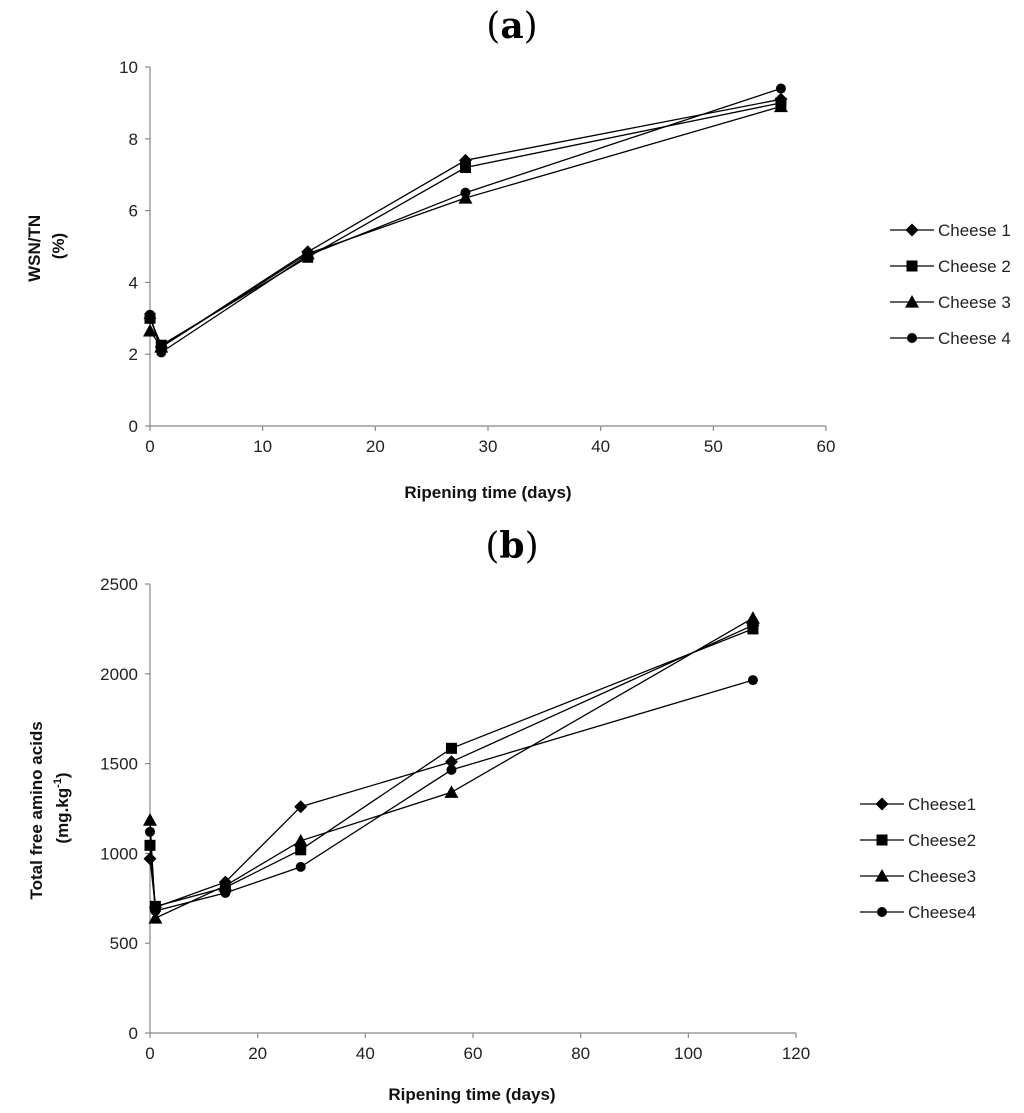 The image size is (1024, 1113). Describe the element at coordinates (950, 284) in the screenshot. I see `panel-a-legend: Cheese 1 Cheese 2 Cheese 3 Cheese 4` at that location.